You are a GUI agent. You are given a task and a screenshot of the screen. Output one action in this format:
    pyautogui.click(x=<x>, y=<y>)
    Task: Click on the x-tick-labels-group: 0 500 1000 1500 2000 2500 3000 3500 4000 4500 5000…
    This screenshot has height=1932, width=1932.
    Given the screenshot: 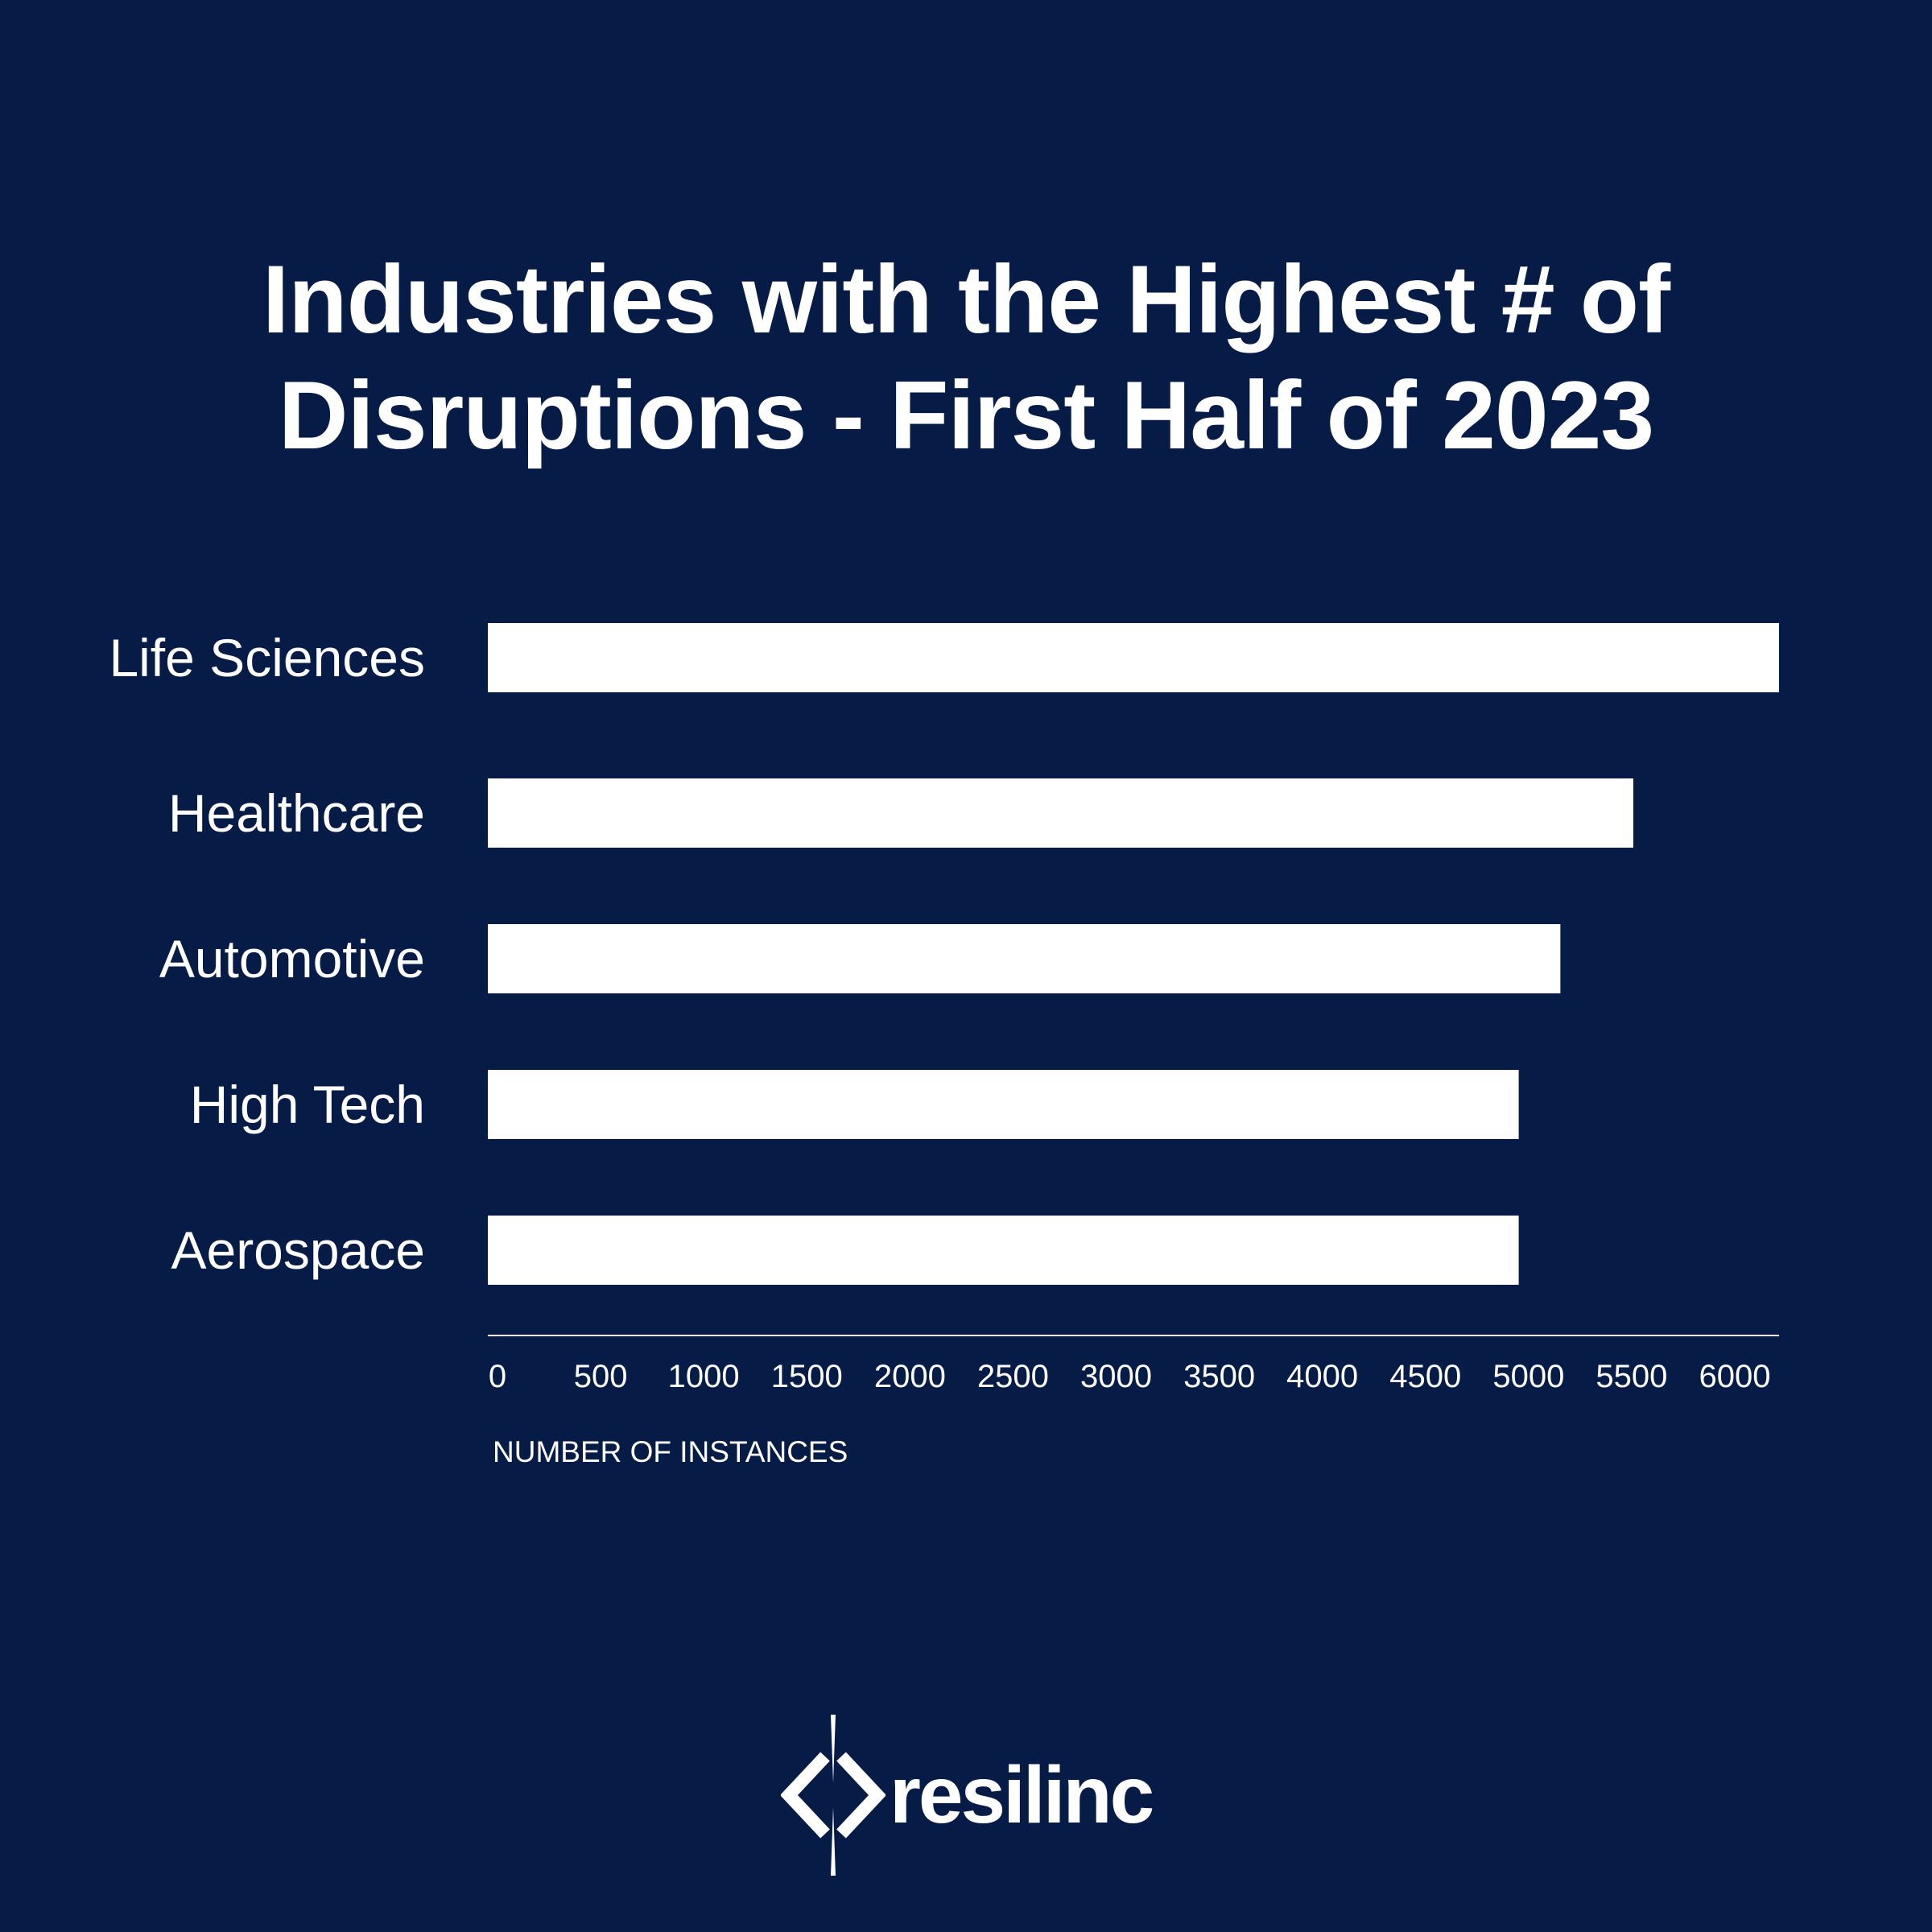 What is the action you would take?
    pyautogui.click(x=1130, y=1376)
    